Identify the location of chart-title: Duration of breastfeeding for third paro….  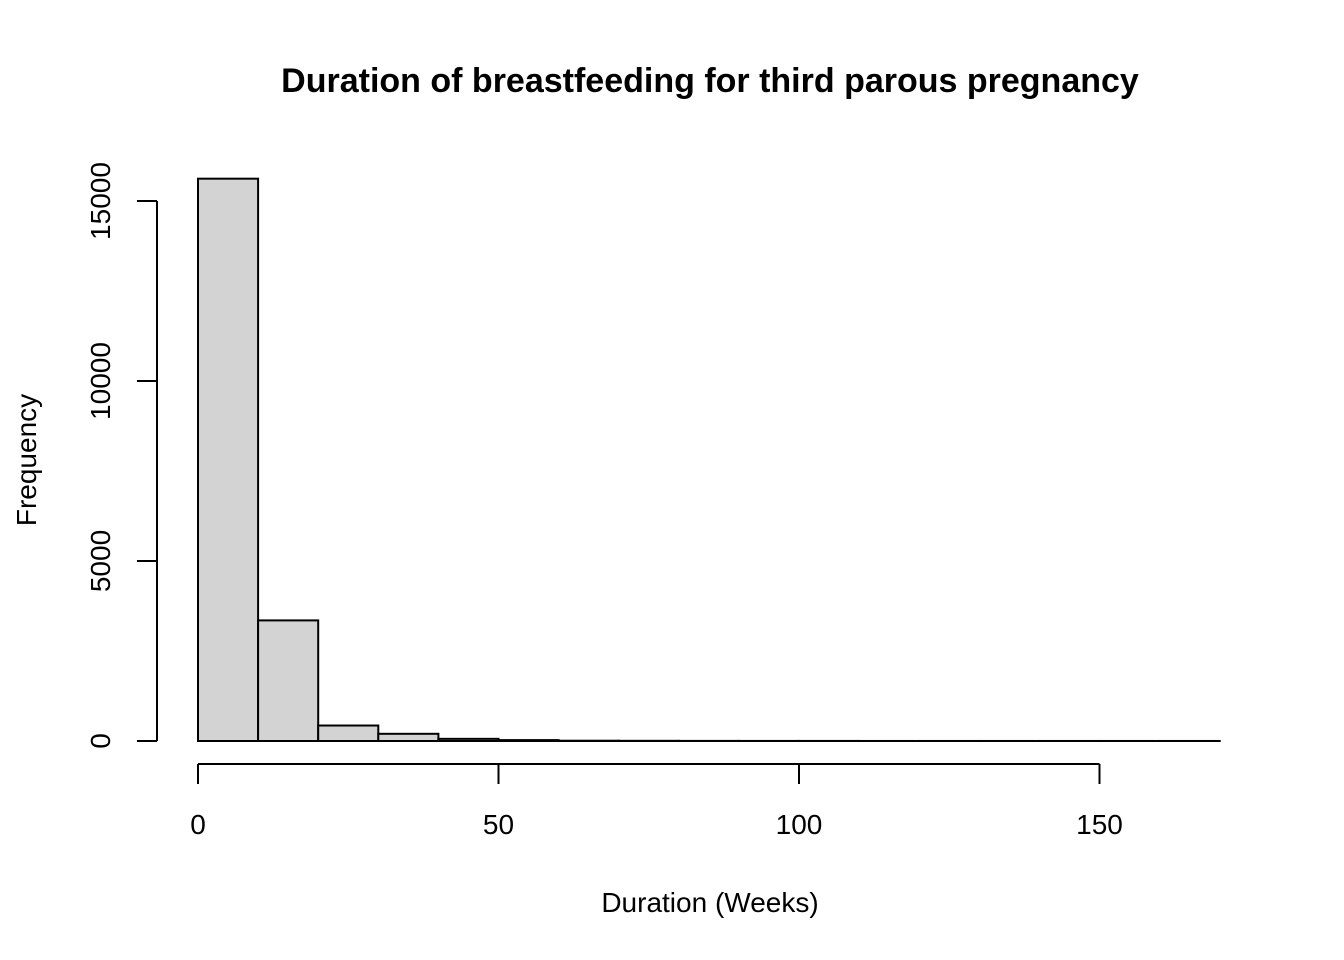
(710, 81).